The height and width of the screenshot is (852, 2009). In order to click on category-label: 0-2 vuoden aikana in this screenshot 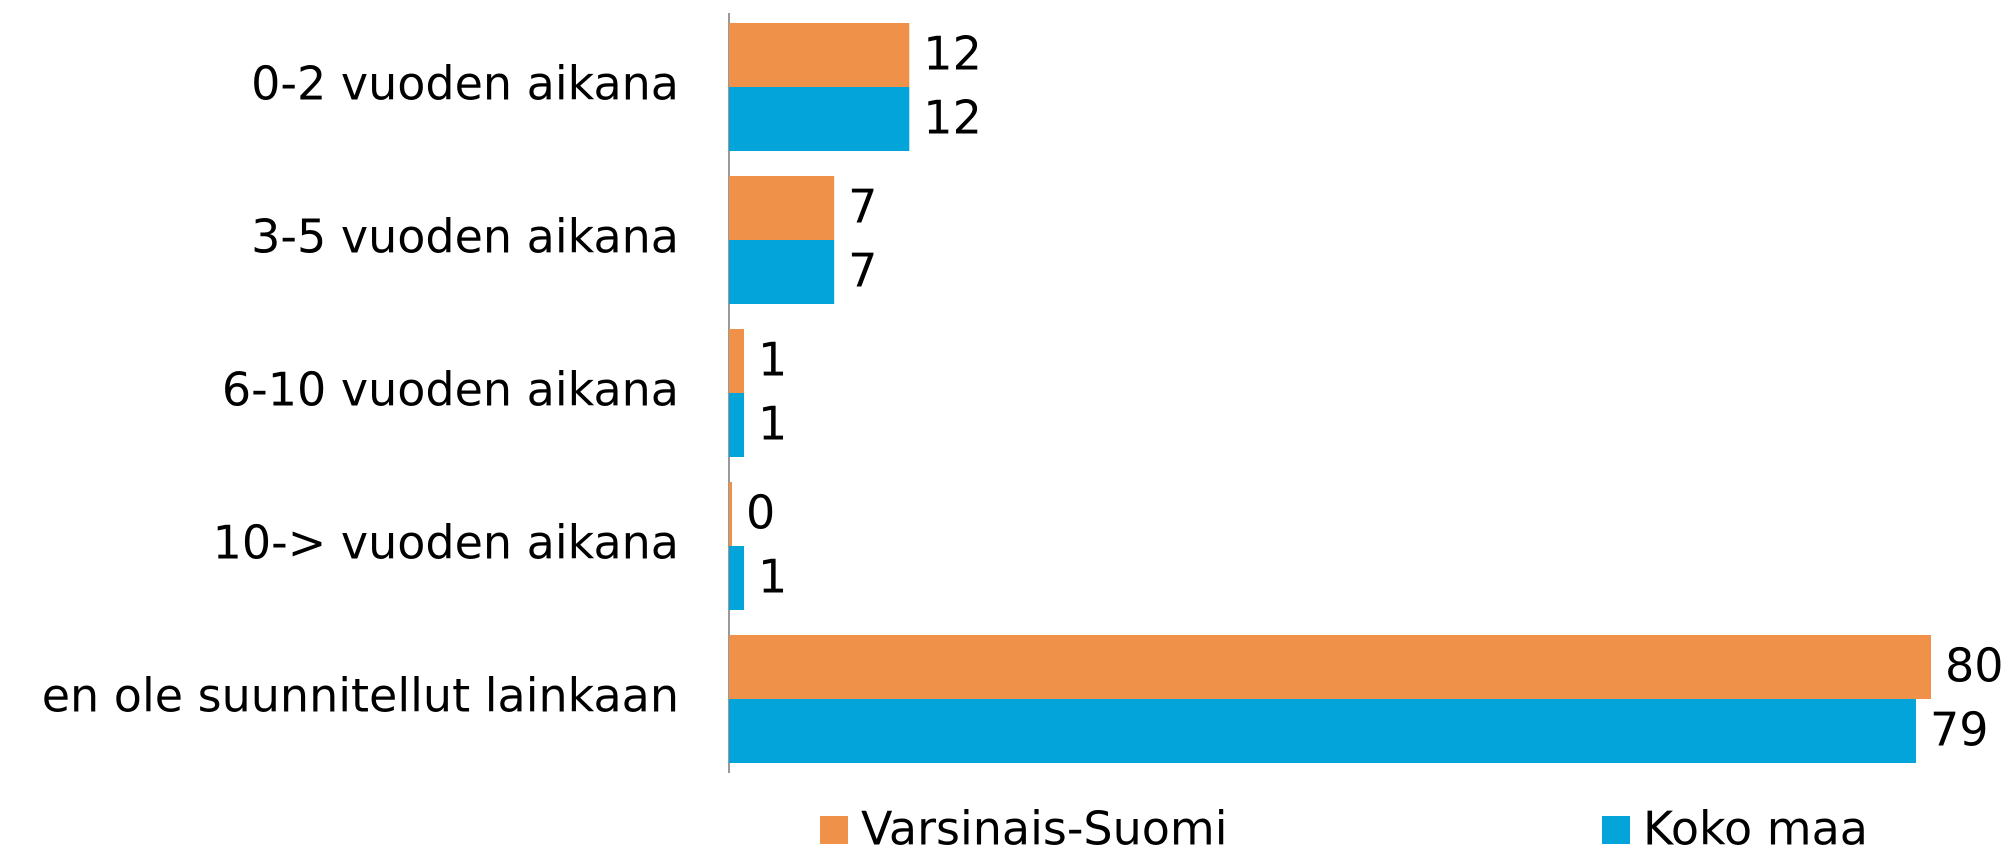, I will do `click(465, 84)`.